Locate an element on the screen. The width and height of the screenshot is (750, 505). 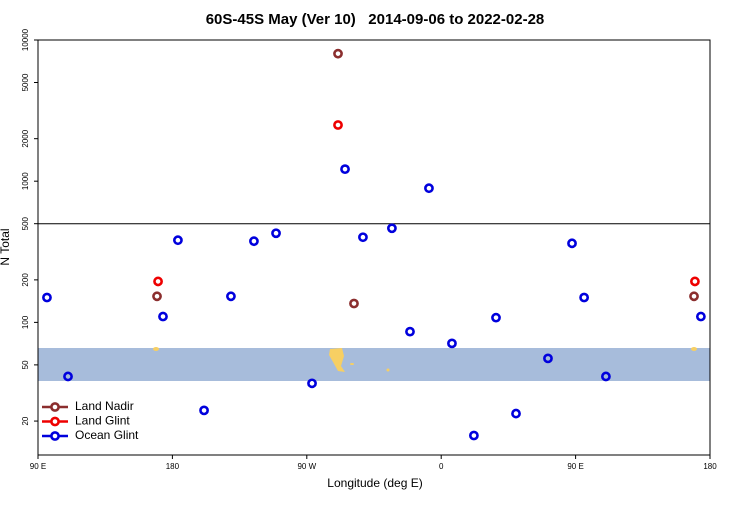
map-band is located at coordinates (374, 364).